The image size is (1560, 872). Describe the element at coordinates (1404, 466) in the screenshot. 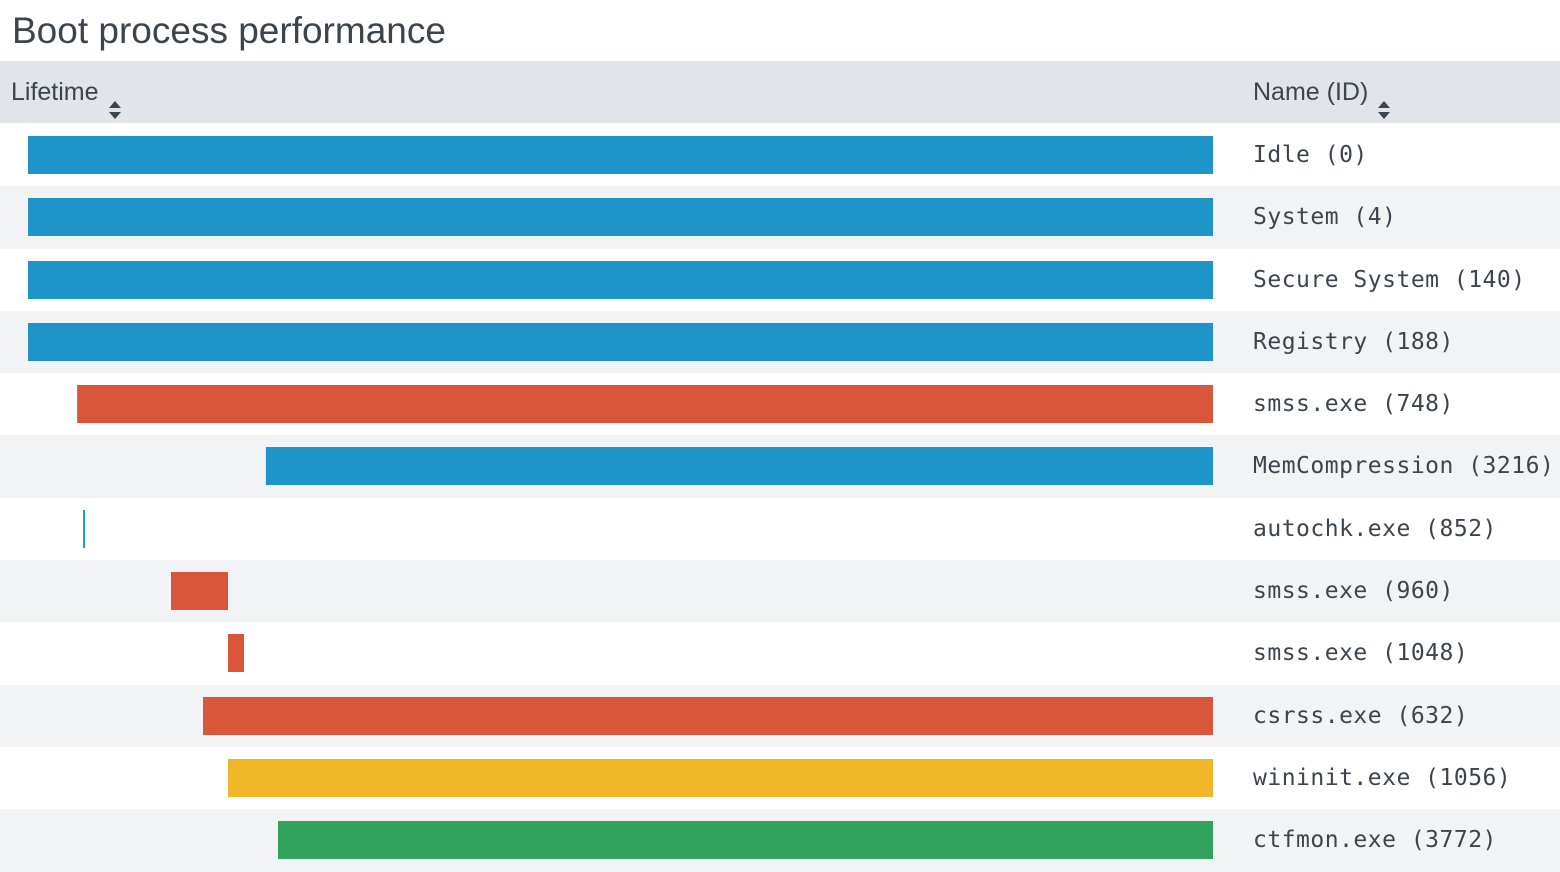

I see `process-name: MemCompression (3216)` at that location.